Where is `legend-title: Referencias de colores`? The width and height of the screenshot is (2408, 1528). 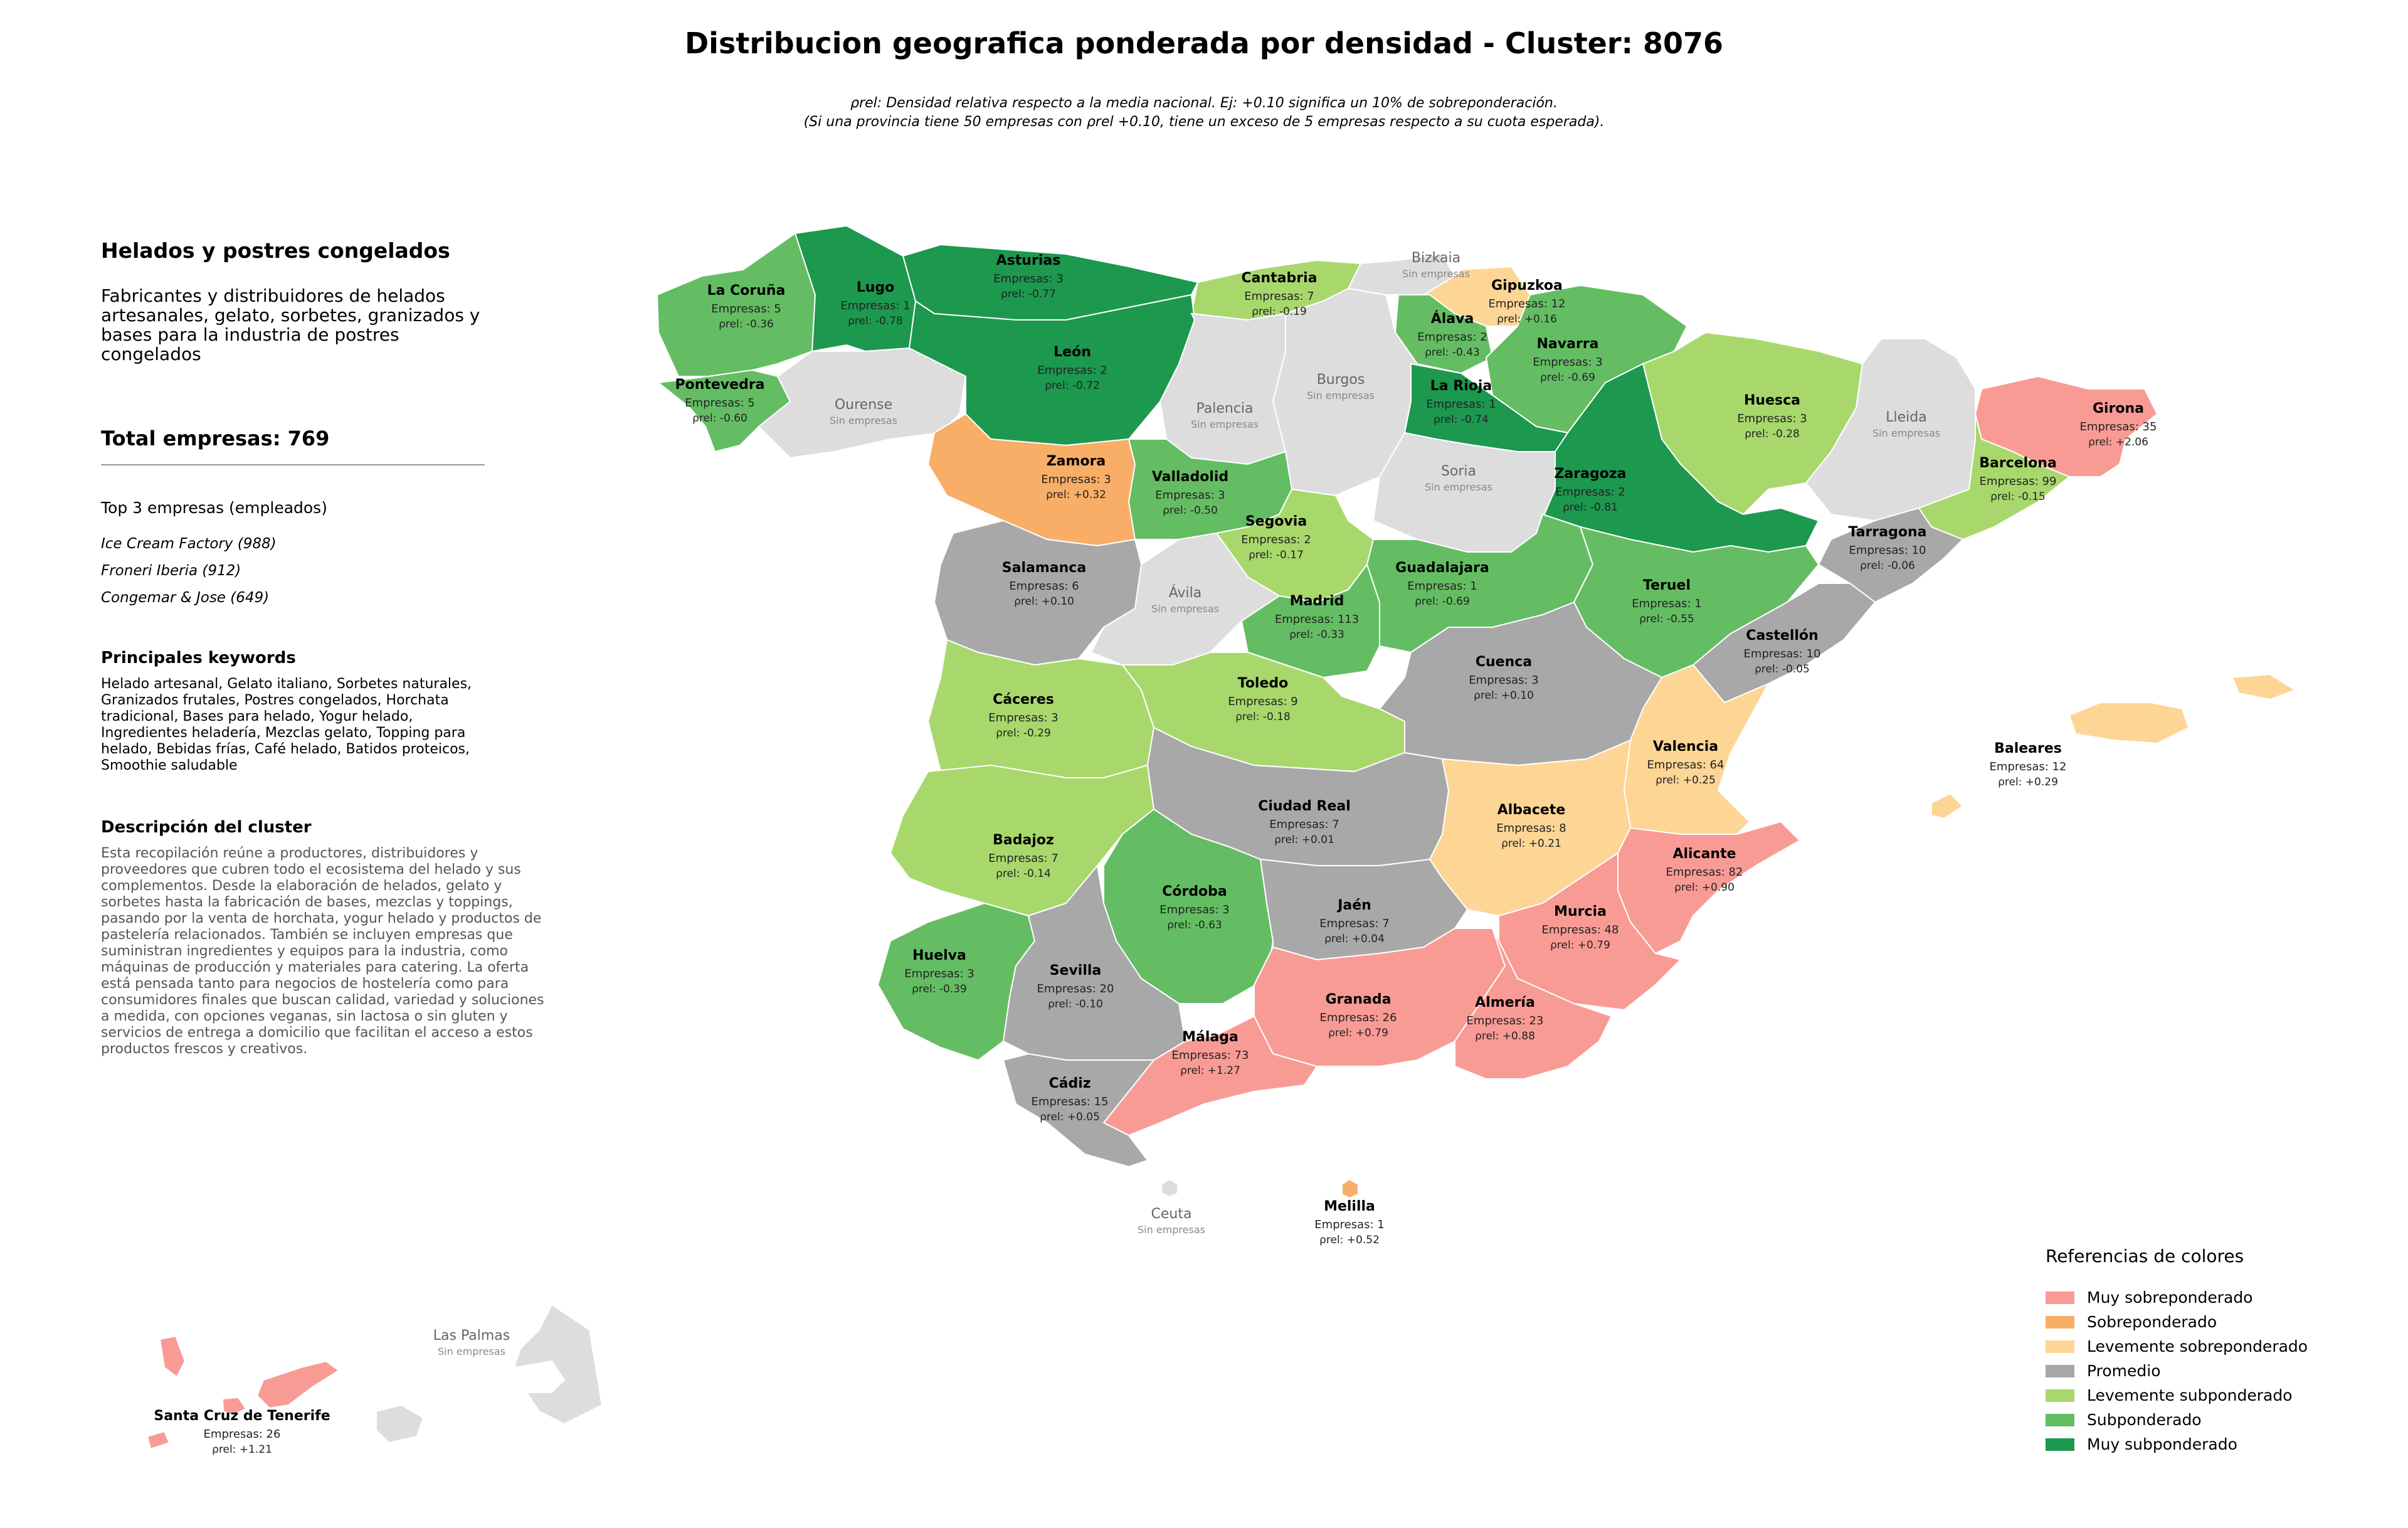
legend-title: Referencias de colores is located at coordinates (2145, 1256).